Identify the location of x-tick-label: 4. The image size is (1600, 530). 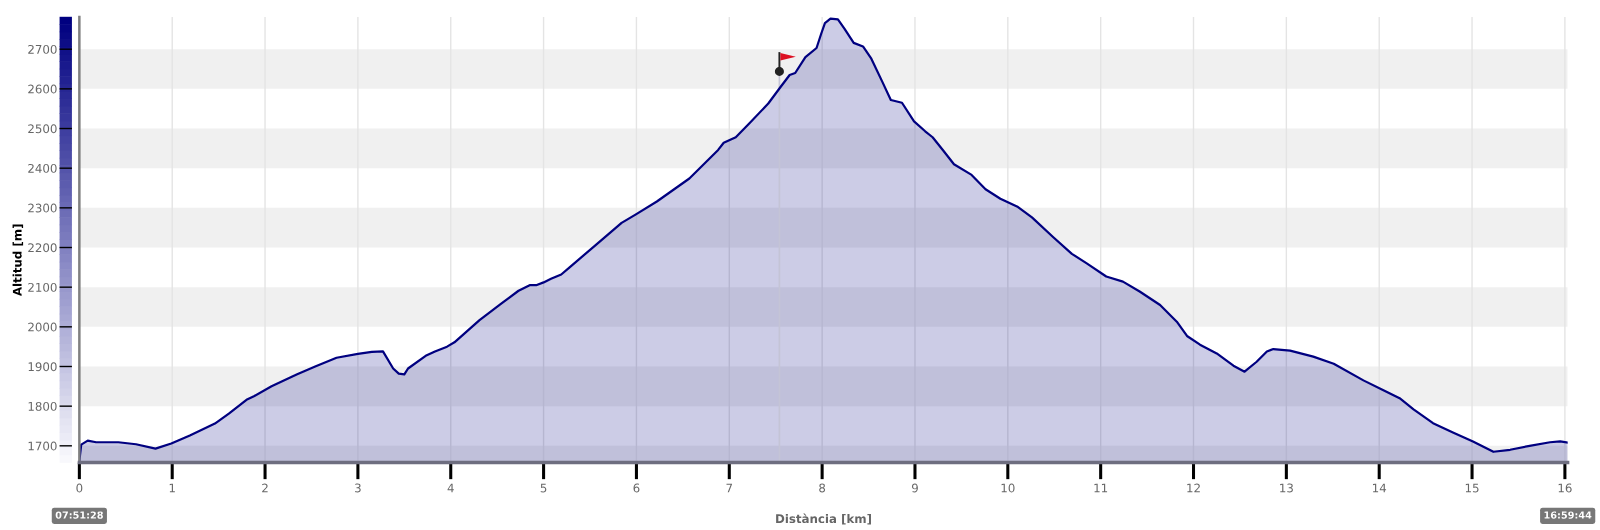
(450, 488).